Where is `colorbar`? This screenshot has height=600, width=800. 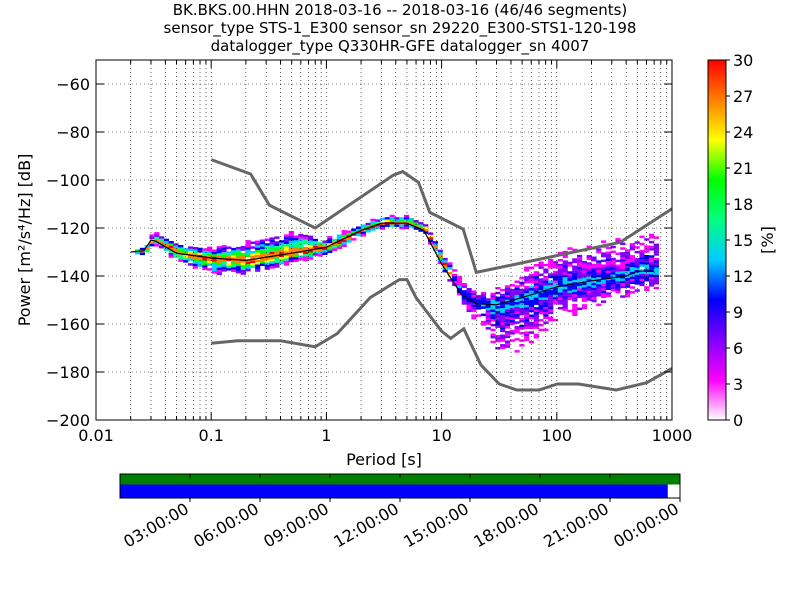 colorbar is located at coordinates (717, 240).